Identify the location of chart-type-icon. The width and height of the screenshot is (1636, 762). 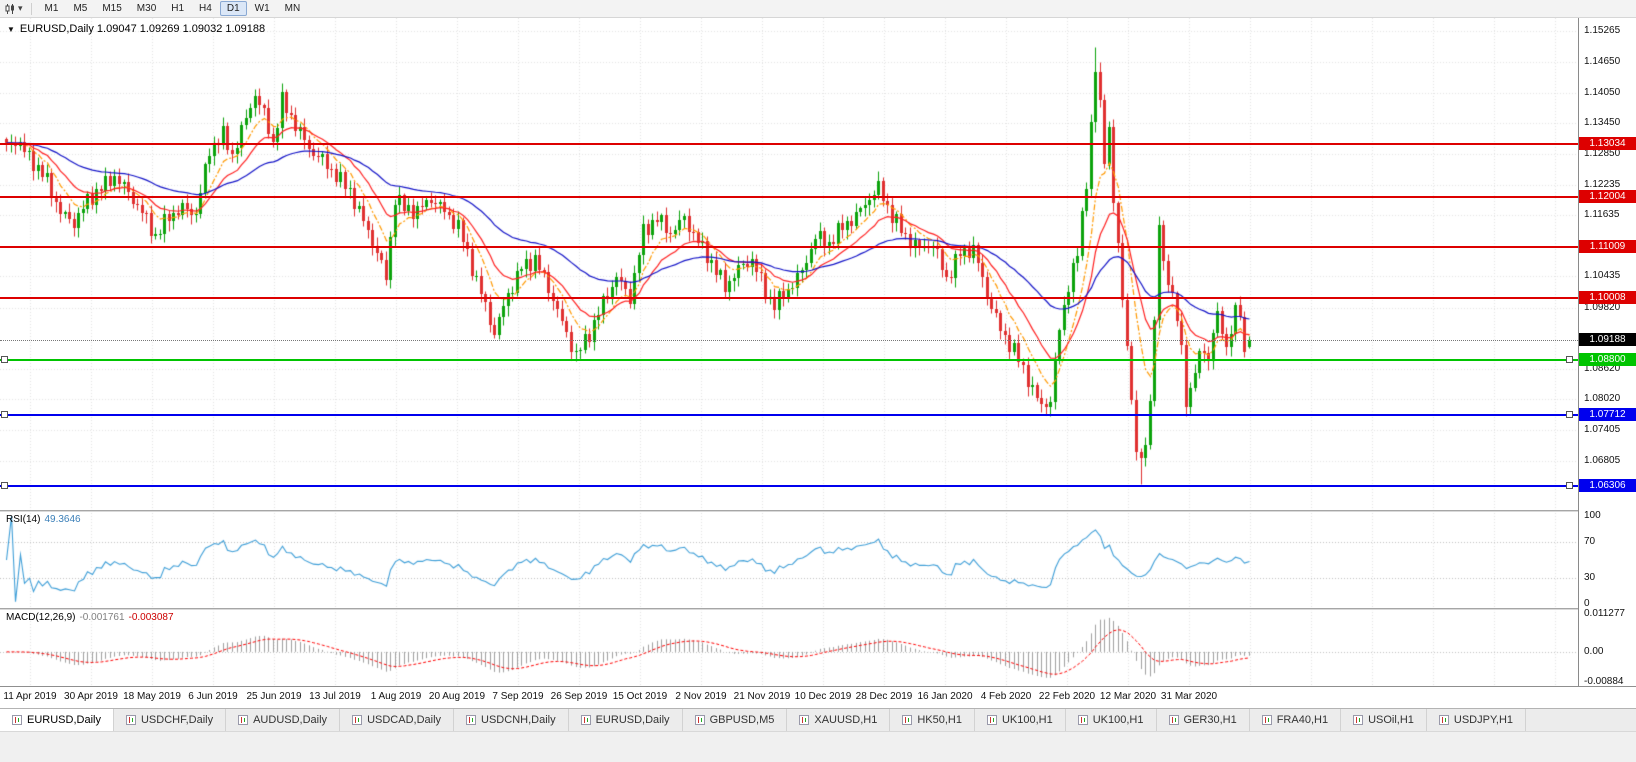
(10, 9).